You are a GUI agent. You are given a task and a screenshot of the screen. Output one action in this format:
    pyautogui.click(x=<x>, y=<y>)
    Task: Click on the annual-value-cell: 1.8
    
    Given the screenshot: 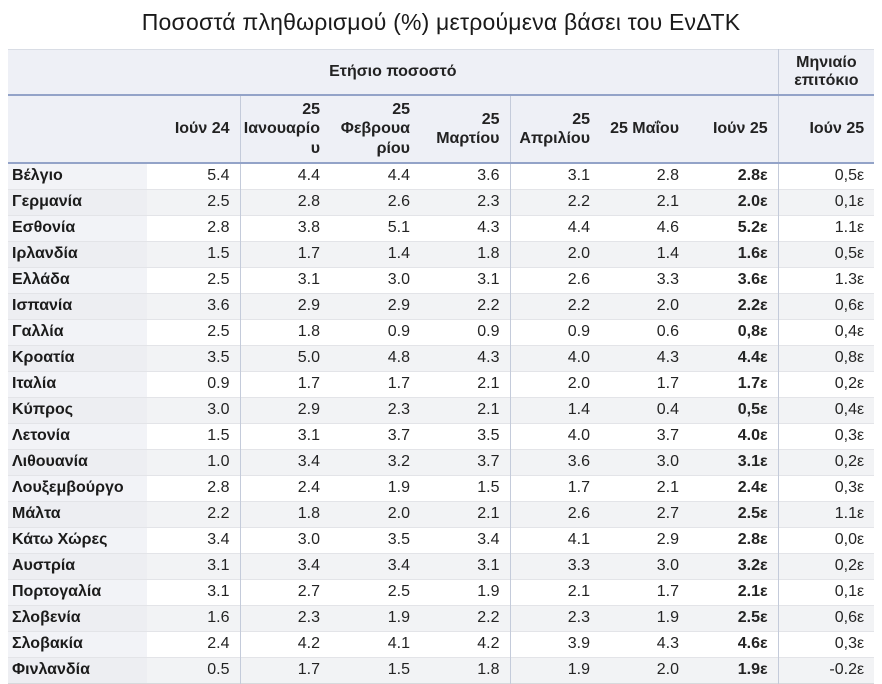 What is the action you would take?
    pyautogui.click(x=465, y=253)
    